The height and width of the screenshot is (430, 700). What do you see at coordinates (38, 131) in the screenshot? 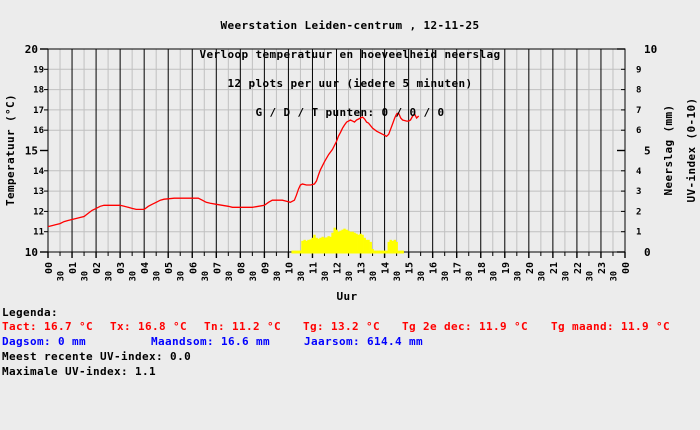
I see `tick-label-temp-minor: 16` at bounding box center [38, 131].